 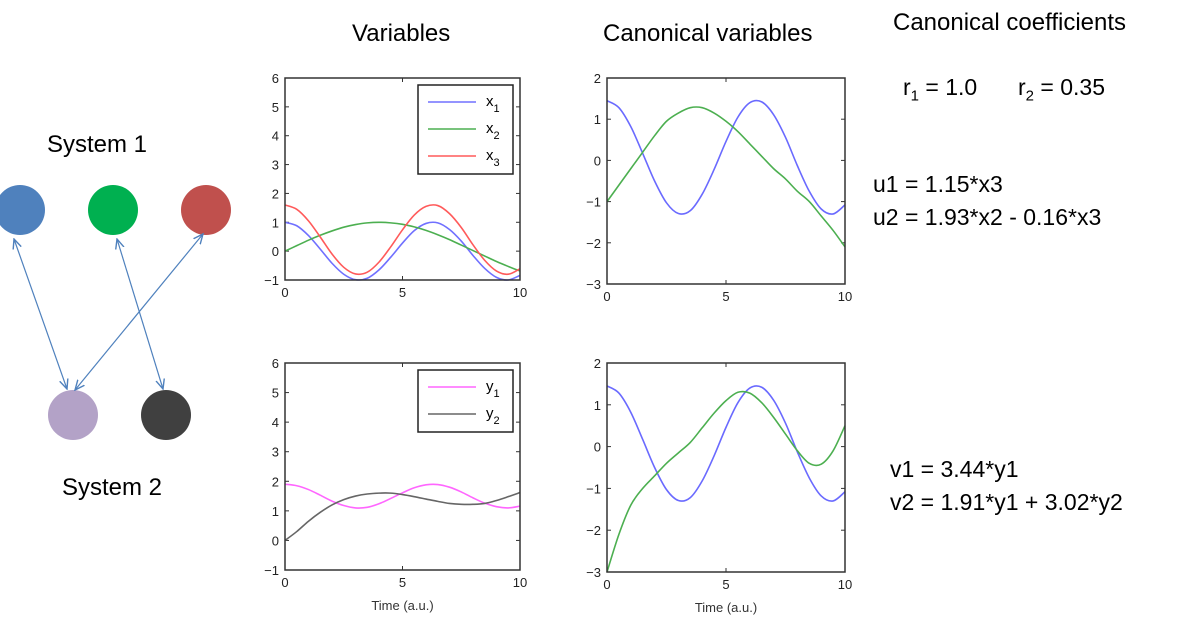 I want to click on chart-4: −3 −2 −1 0 1 2 0 5 10 Time (a.u.), so click(x=719, y=485).